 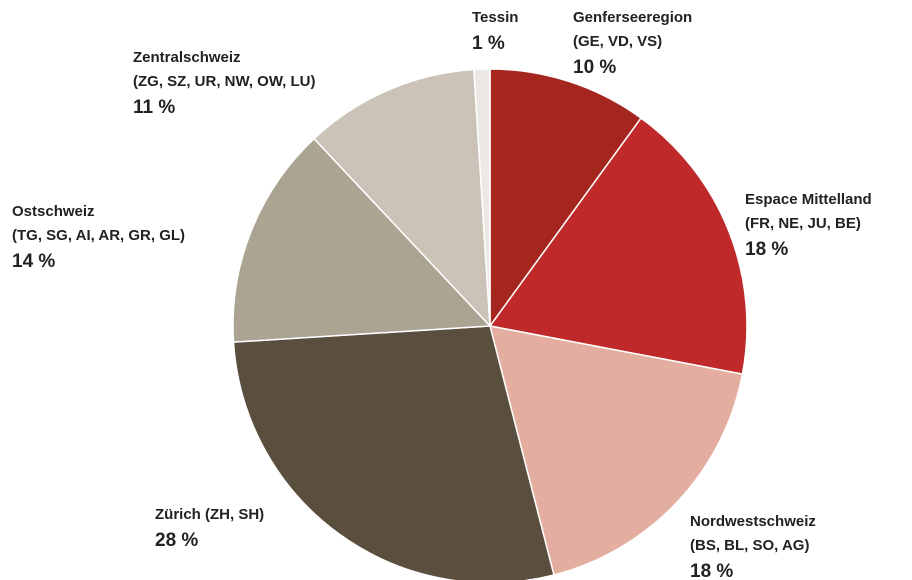 I want to click on slice-sublabel: (ZG, SZ, UR, NW, OW, LU), so click(x=224, y=81).